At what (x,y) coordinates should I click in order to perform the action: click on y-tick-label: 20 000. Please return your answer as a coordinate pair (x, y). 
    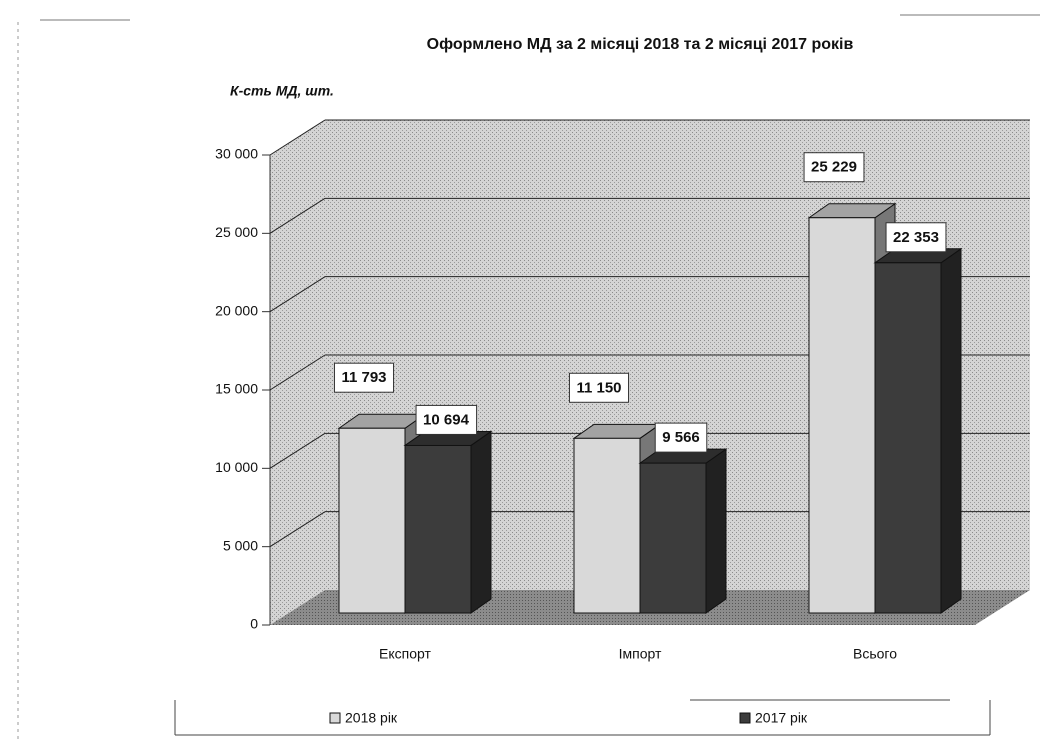
    Looking at the image, I should click on (236, 310).